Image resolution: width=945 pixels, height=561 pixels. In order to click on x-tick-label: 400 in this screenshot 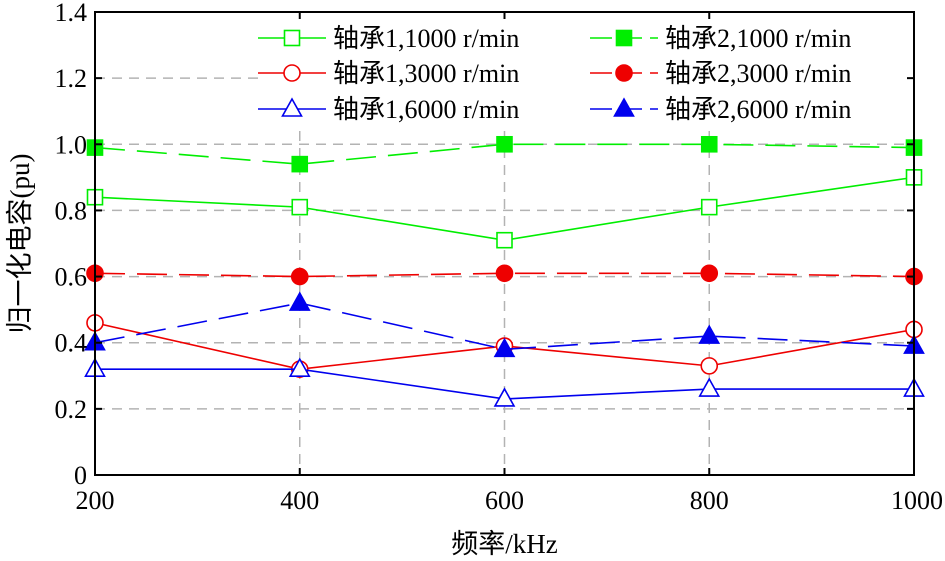, I will do `click(299, 500)`.